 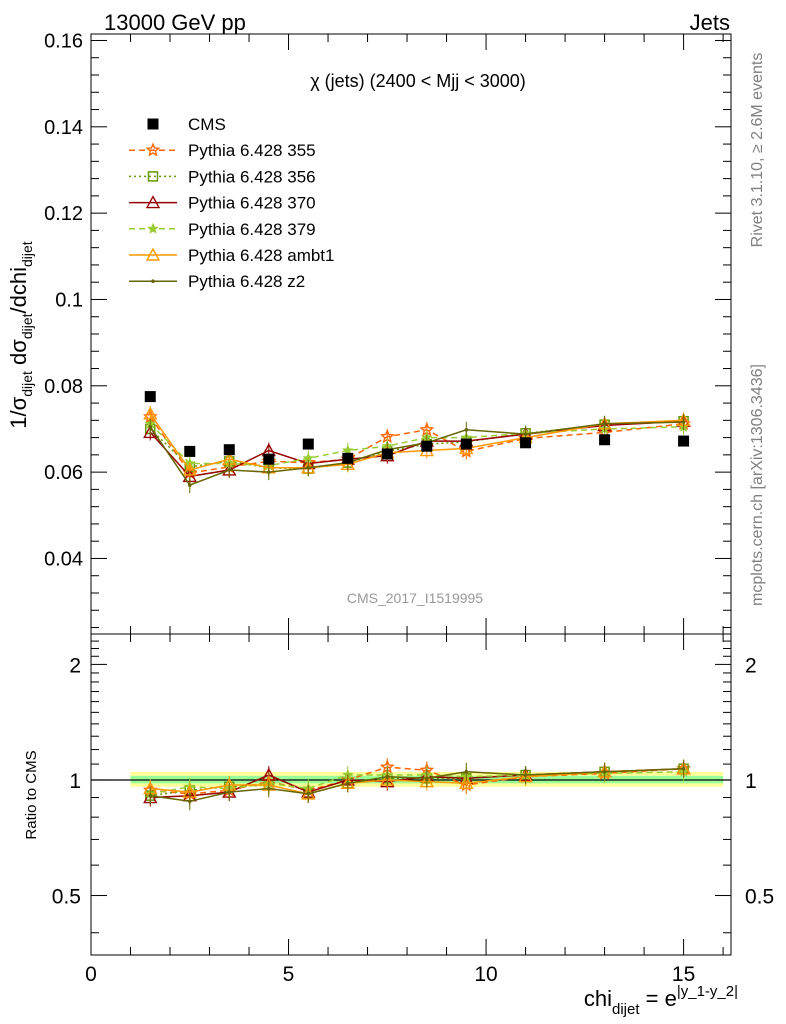 What do you see at coordinates (252, 150) in the screenshot?
I see `legend-label: Pythia 6.428 355` at bounding box center [252, 150].